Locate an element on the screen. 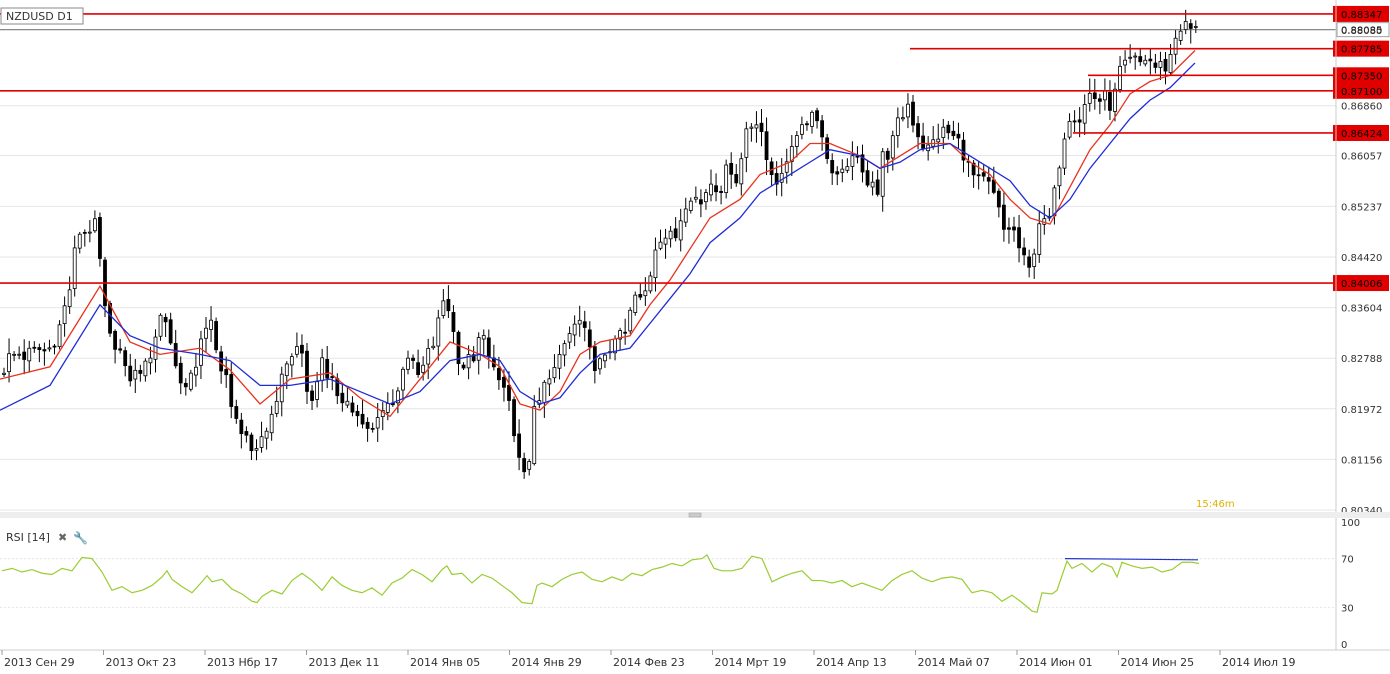  current-price-label: 0.88085 is located at coordinates (1361, 31).